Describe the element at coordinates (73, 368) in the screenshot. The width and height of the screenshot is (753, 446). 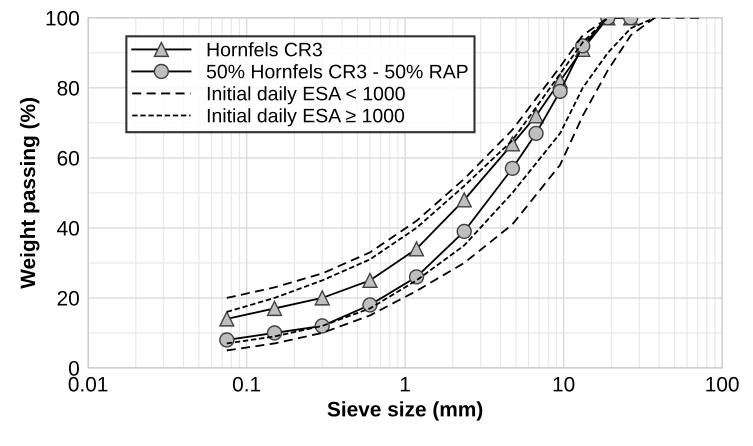
I see `y-tick-label: 0` at that location.